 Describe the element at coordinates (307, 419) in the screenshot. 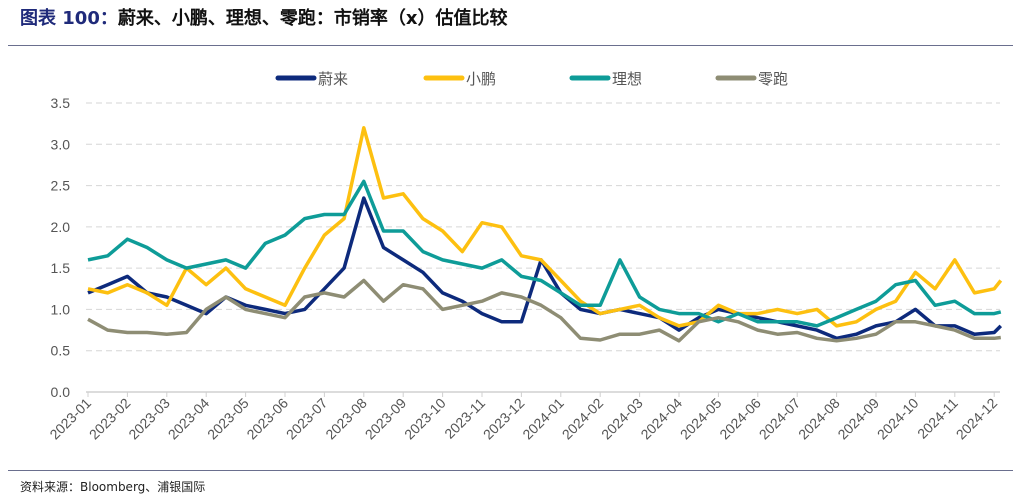

I see `x-tick-label: 2023-07` at that location.